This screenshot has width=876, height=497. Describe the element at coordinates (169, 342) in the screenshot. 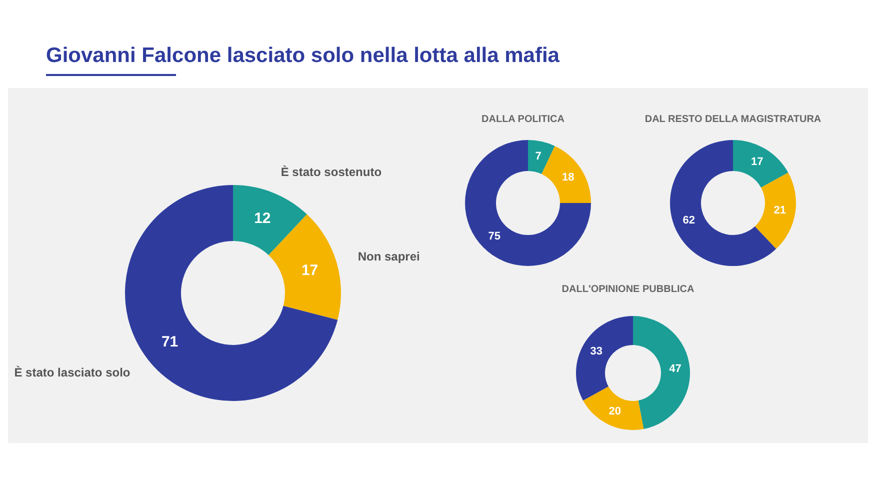

I see `data-label: 71` at that location.